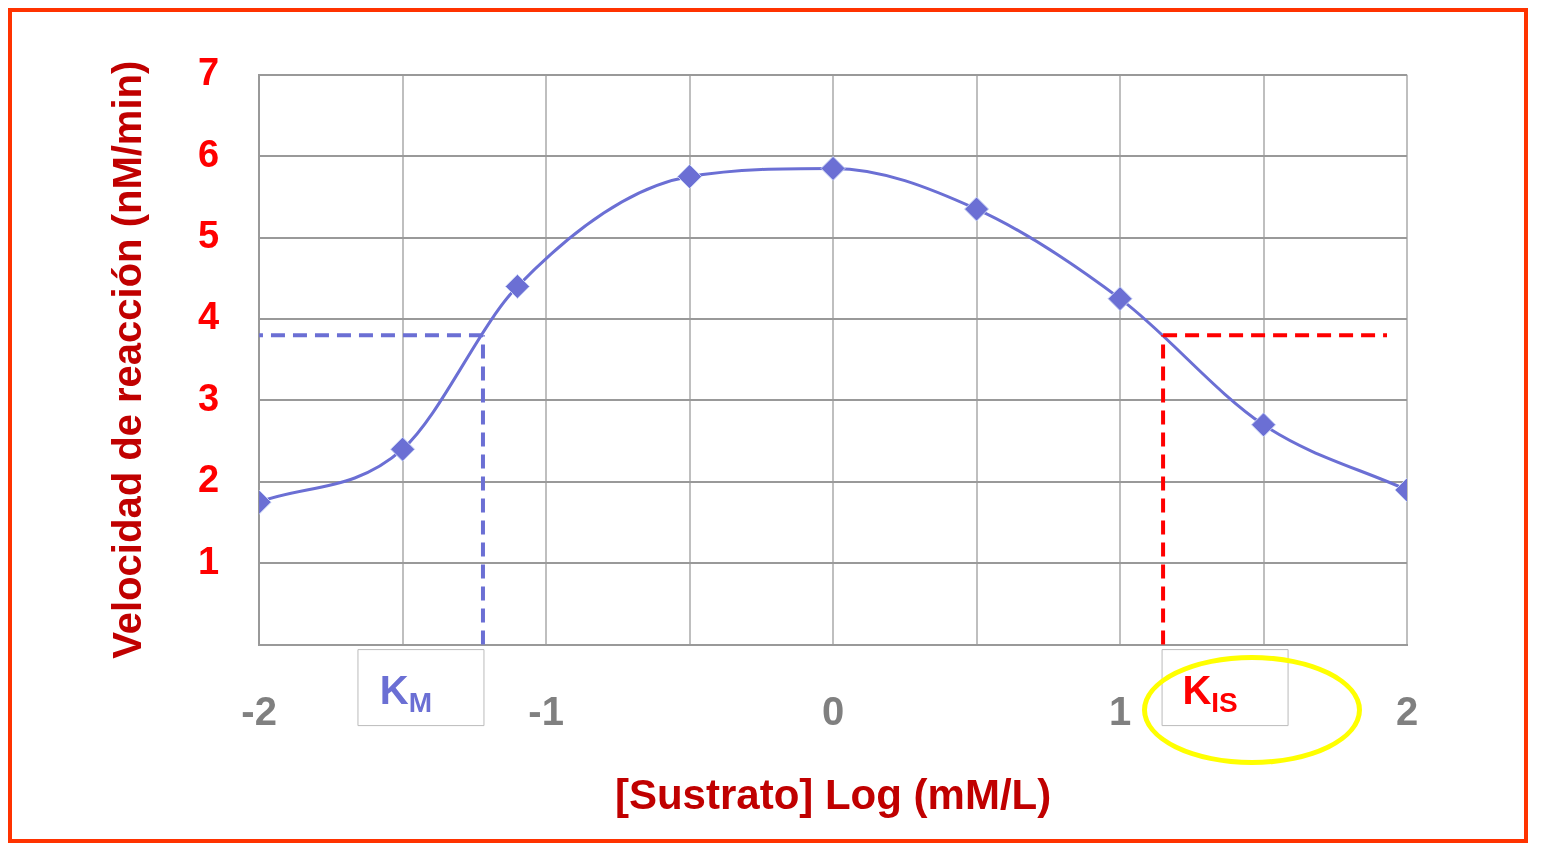  What do you see at coordinates (208, 560) in the screenshot?
I see `y-tick-label: 1` at bounding box center [208, 560].